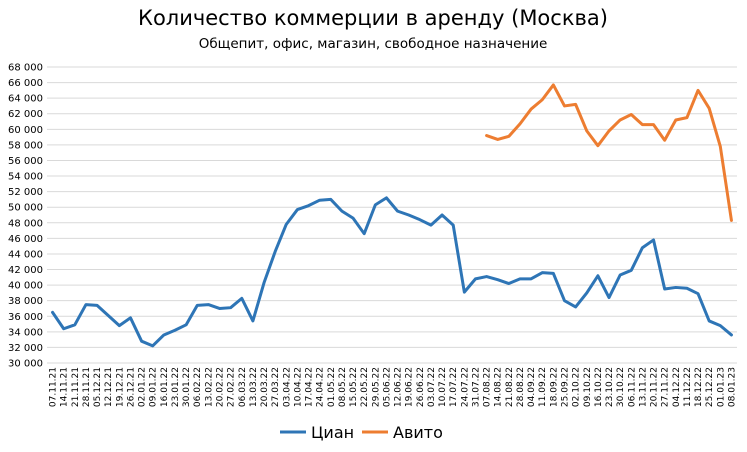  I want to click on x-tick-label: 25.09.22, so click(566, 387).